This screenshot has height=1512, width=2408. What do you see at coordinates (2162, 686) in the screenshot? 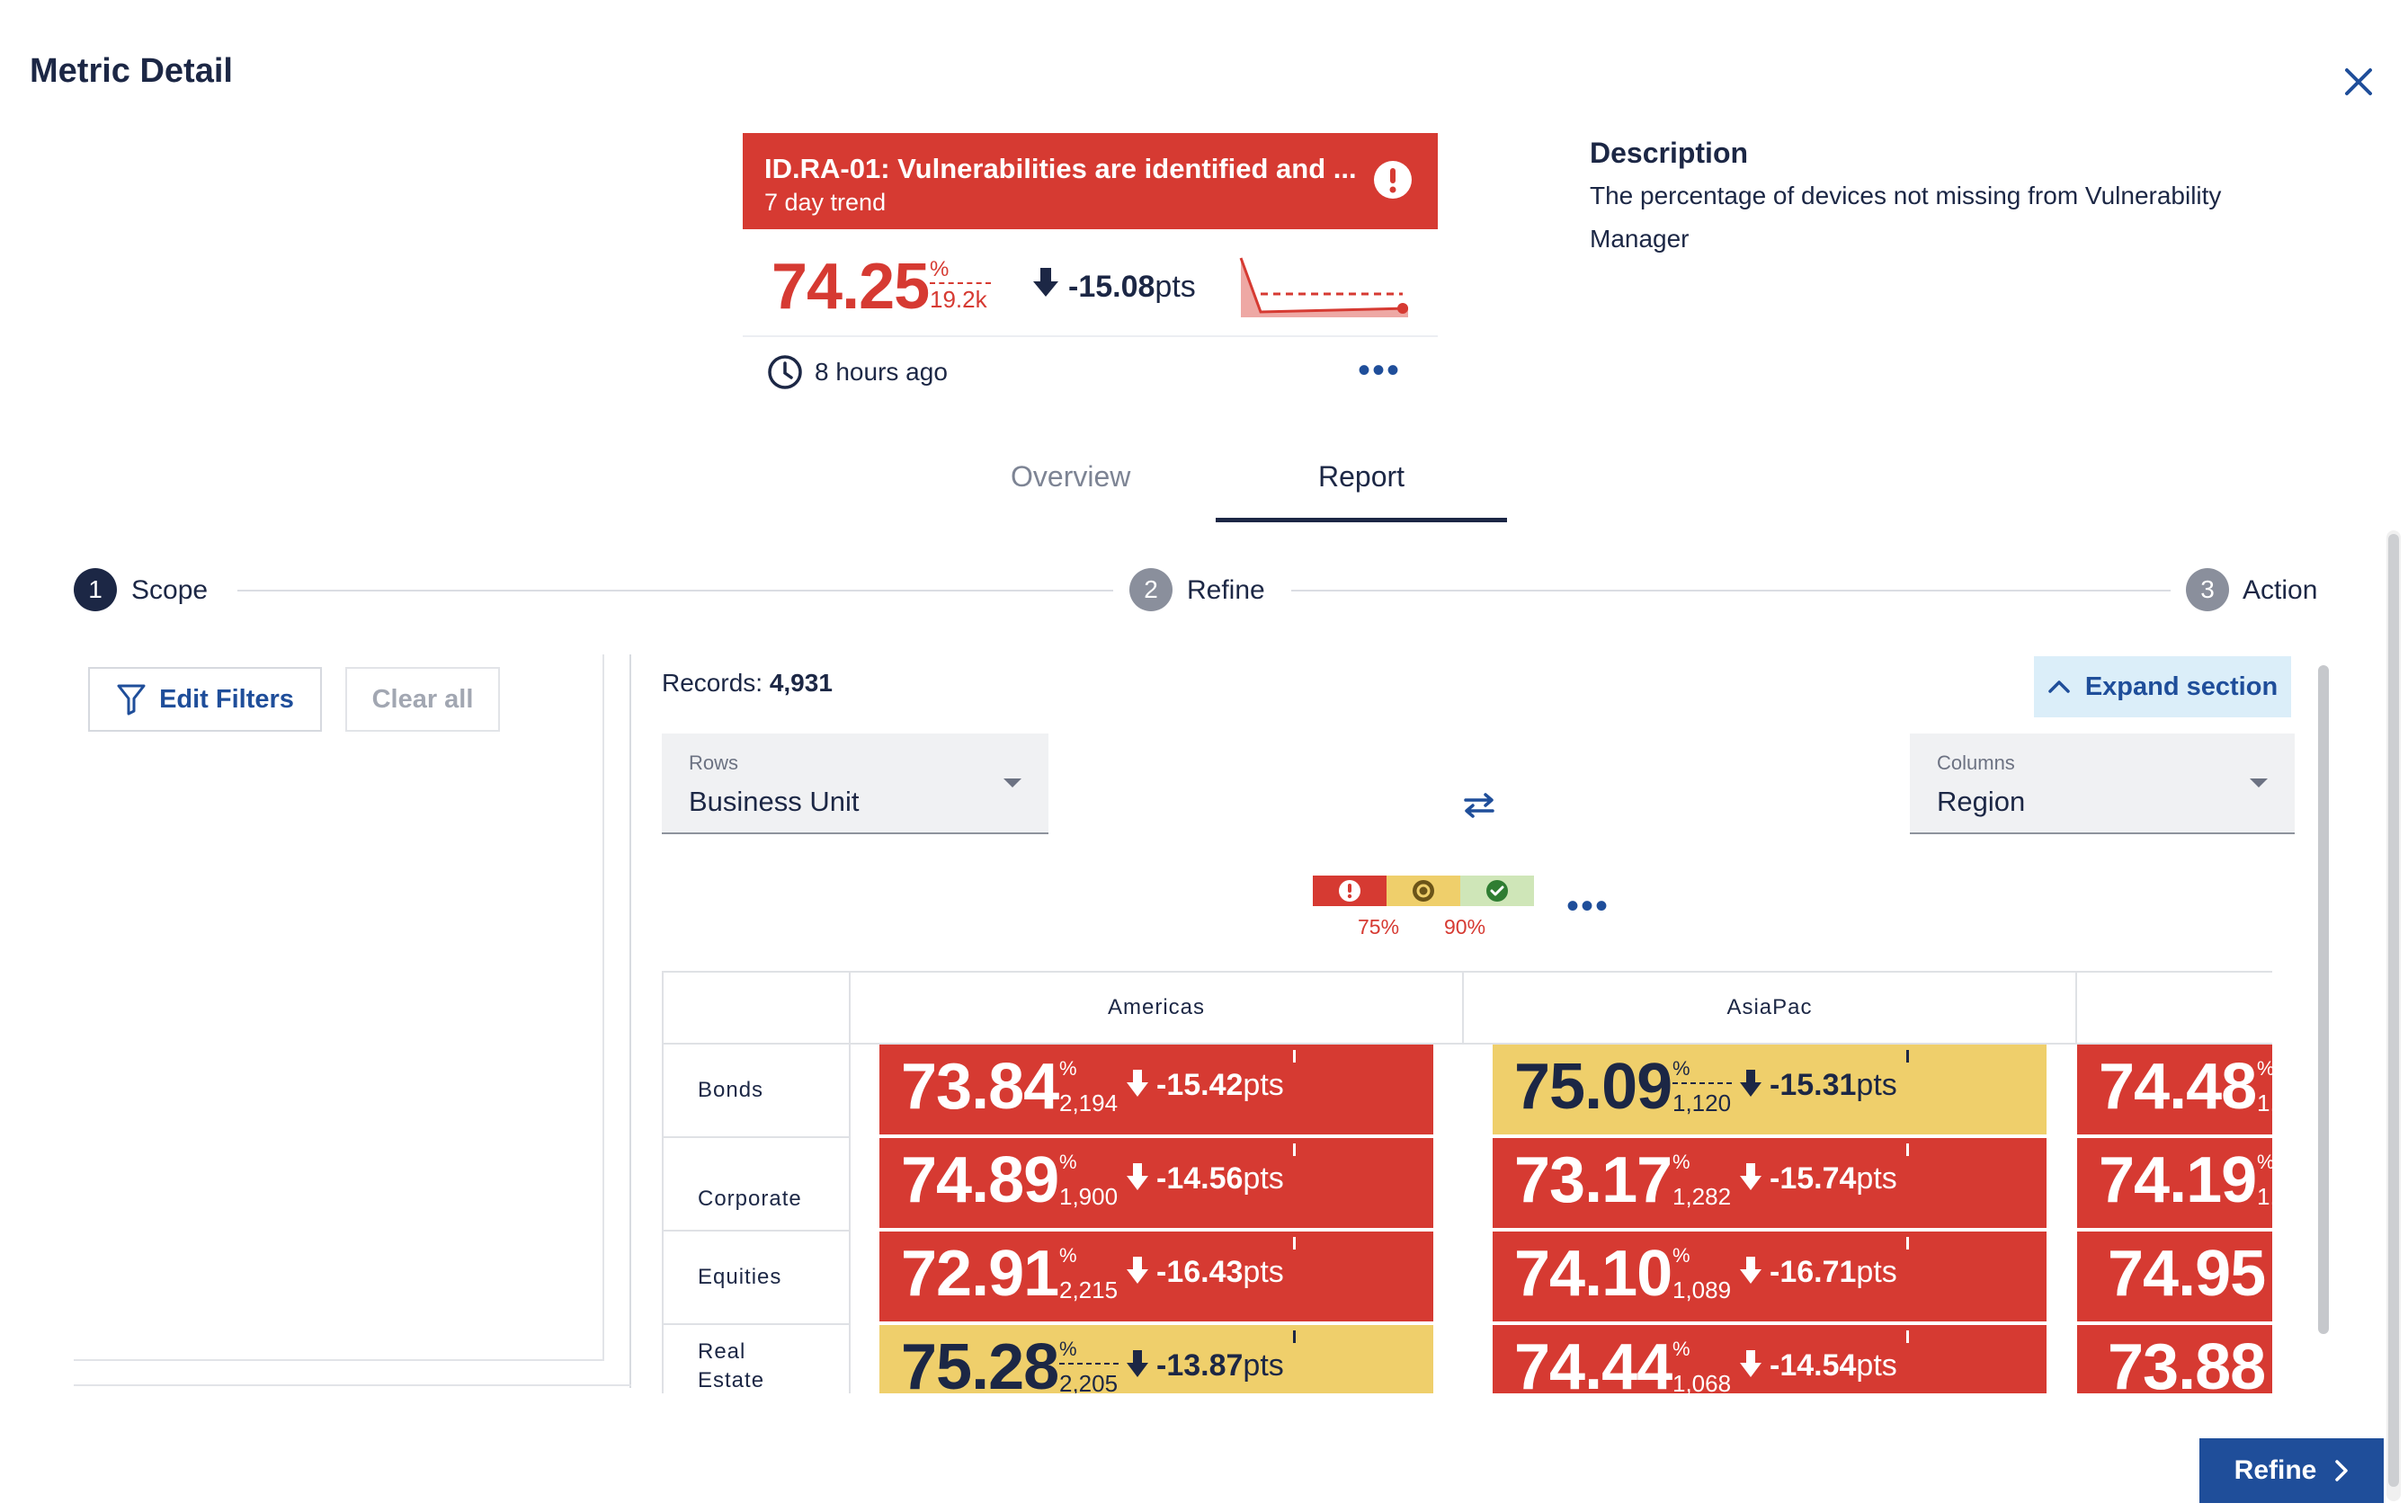
I see `expand-section-button: Expand section` at bounding box center [2162, 686].